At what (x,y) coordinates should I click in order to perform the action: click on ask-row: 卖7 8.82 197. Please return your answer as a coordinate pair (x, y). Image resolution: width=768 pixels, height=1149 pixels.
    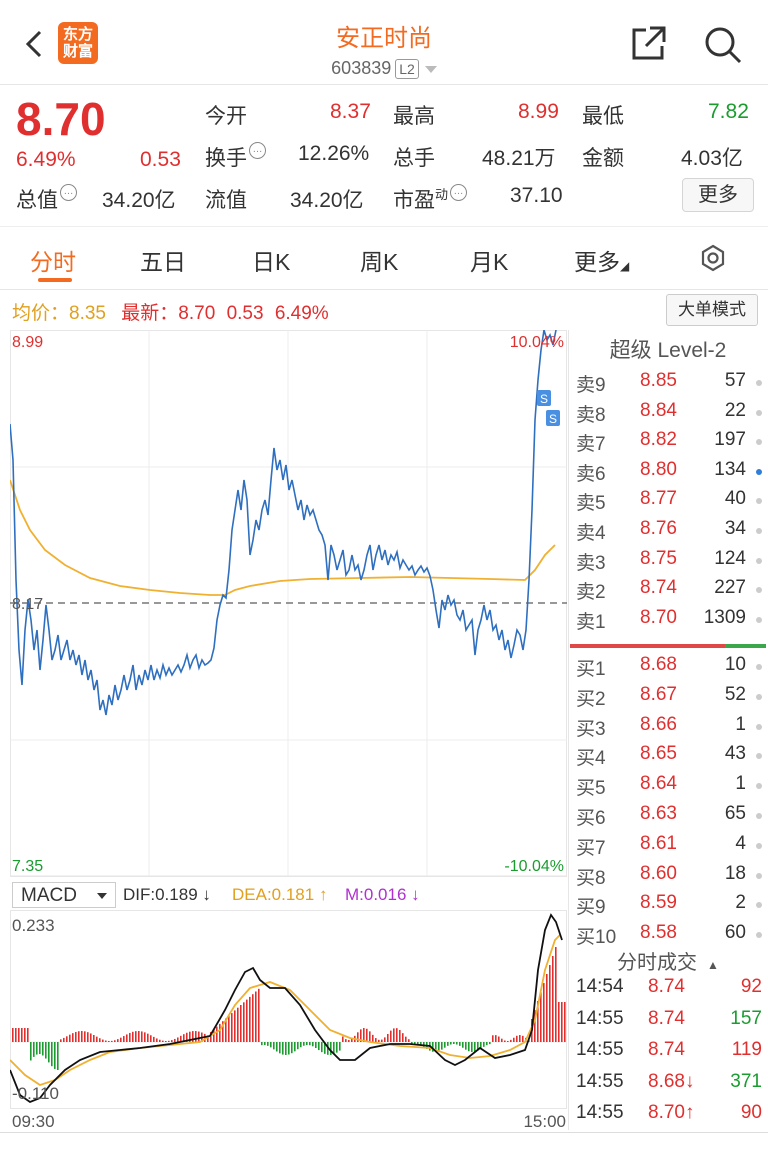
    Looking at the image, I should click on (671, 443).